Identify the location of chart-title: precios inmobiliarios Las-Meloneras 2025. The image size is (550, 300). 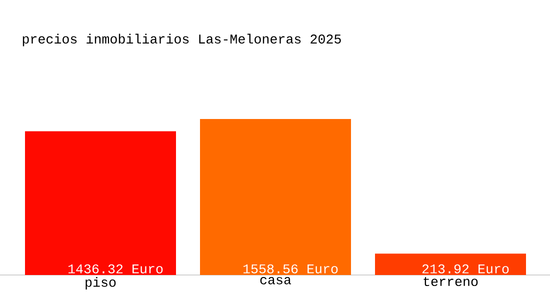
(181, 40).